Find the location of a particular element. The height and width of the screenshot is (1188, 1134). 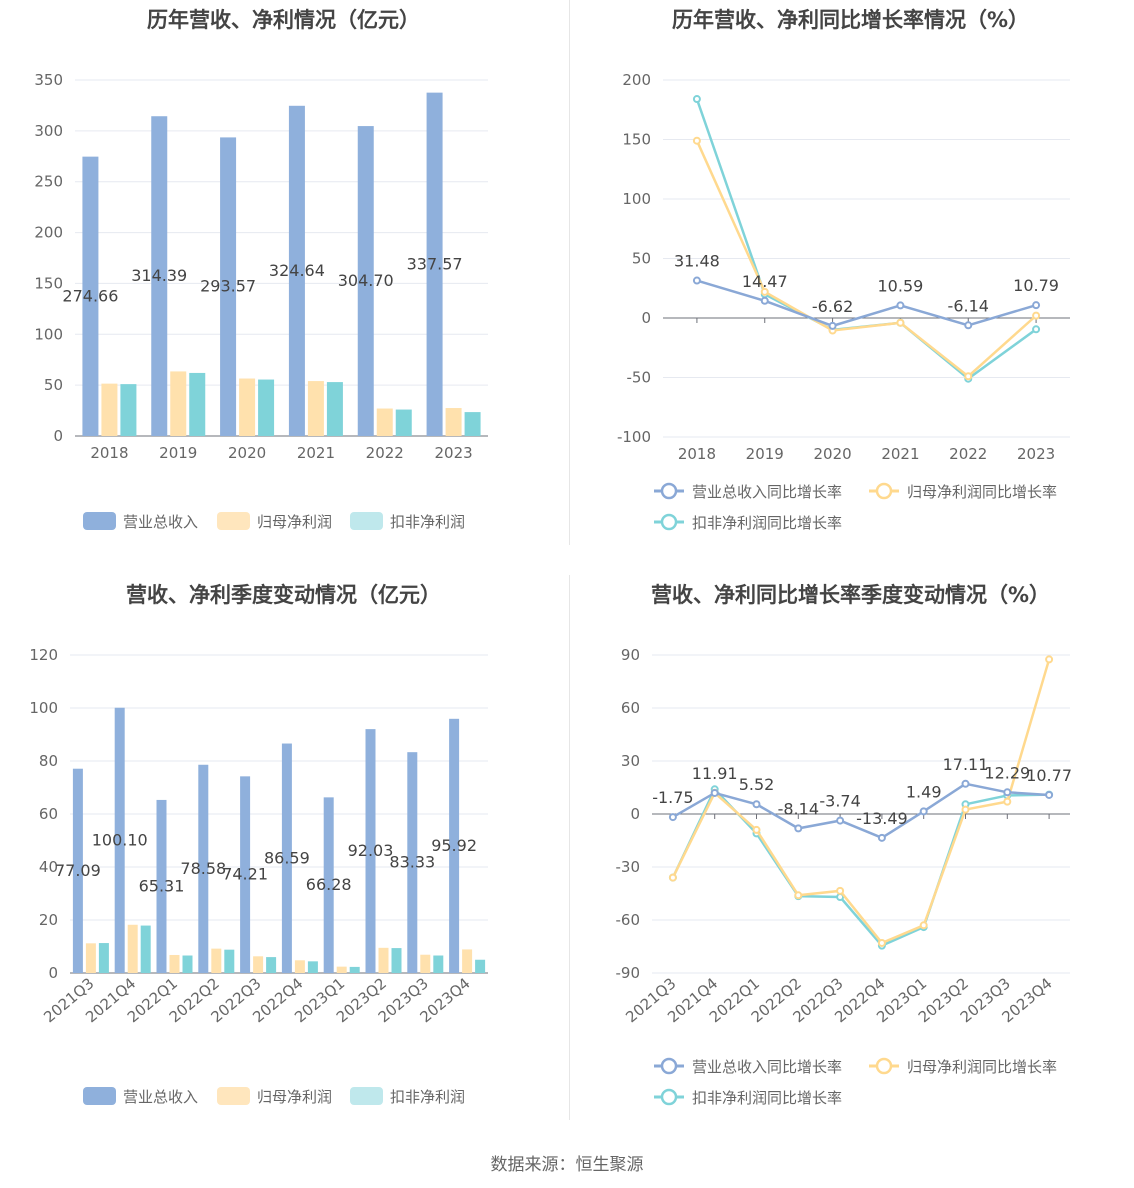

y-tick-label: 50 is located at coordinates (641, 259).